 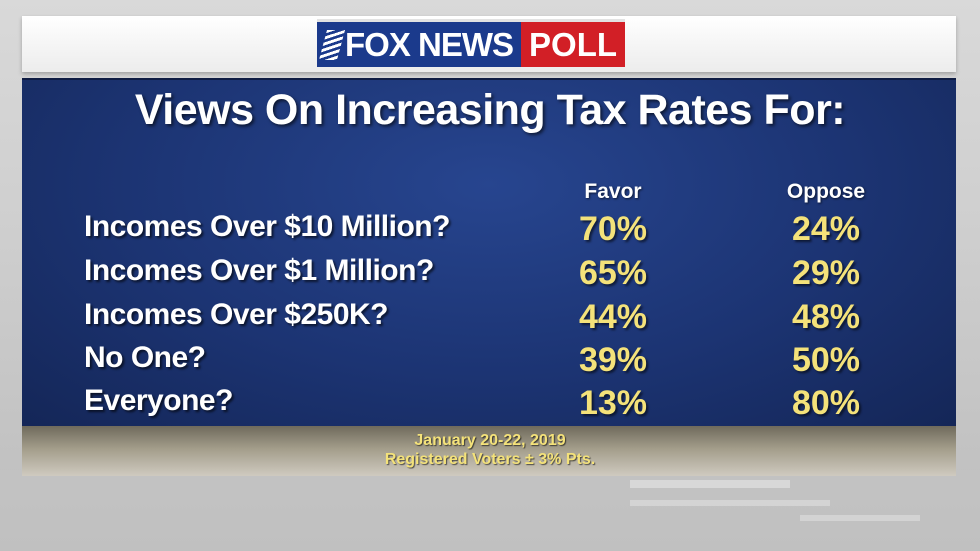 I want to click on fox-news-poll-logo: FOX NEWS POLL, so click(x=471, y=43).